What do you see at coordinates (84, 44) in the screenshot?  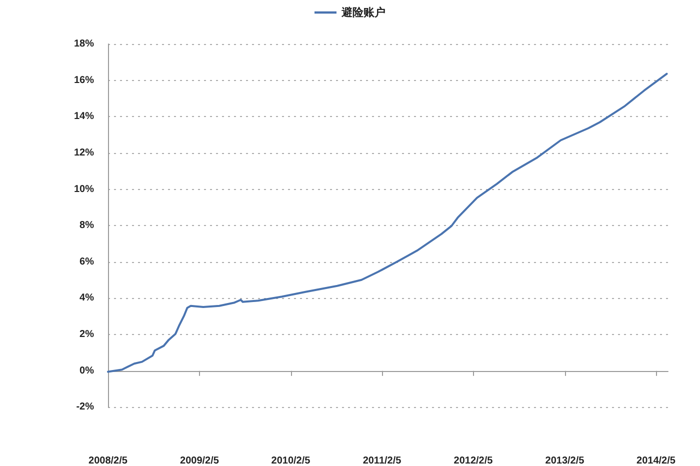 I see `y-tick-label: 18%` at bounding box center [84, 44].